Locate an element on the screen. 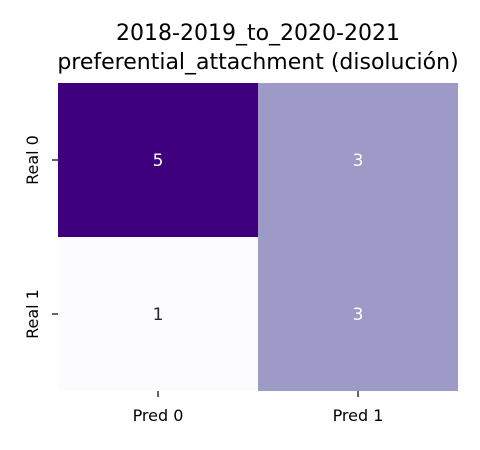 The image size is (480, 450). cell-value-label-r1-c1: 3 is located at coordinates (358, 315).